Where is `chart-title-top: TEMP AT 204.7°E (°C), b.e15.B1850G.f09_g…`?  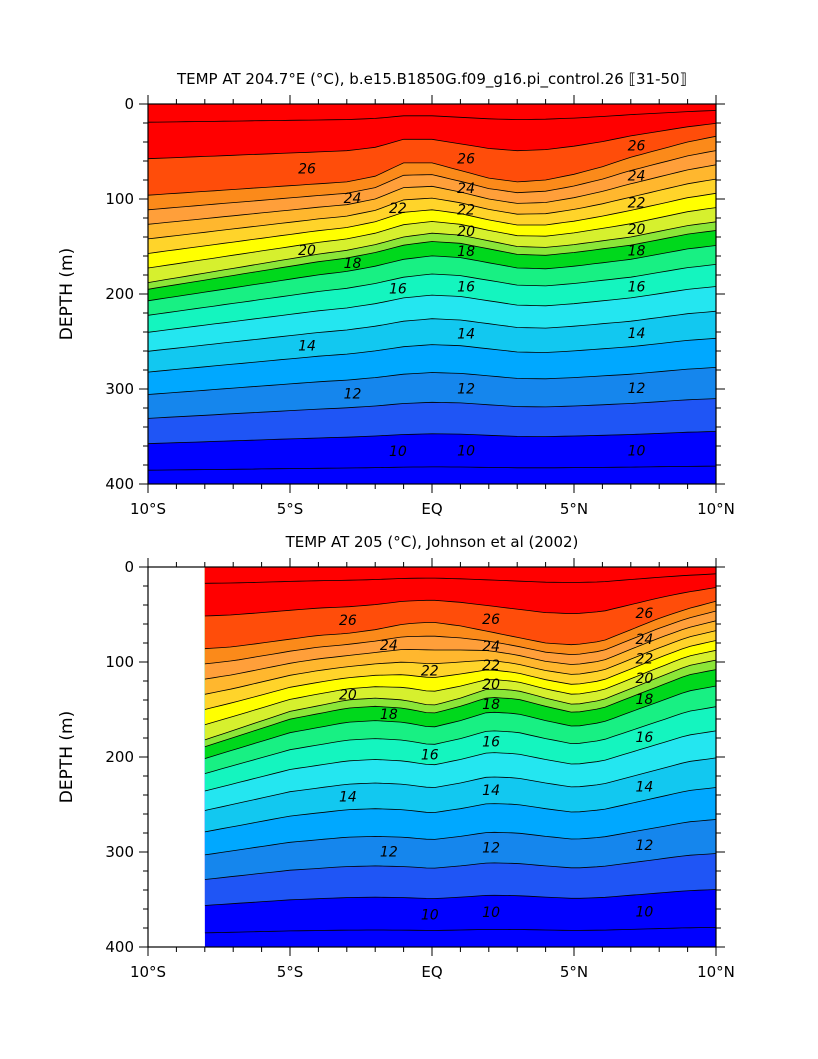 chart-title-top: TEMP AT 204.7°E (°C), b.e15.B1850G.f09_g… is located at coordinates (431, 79).